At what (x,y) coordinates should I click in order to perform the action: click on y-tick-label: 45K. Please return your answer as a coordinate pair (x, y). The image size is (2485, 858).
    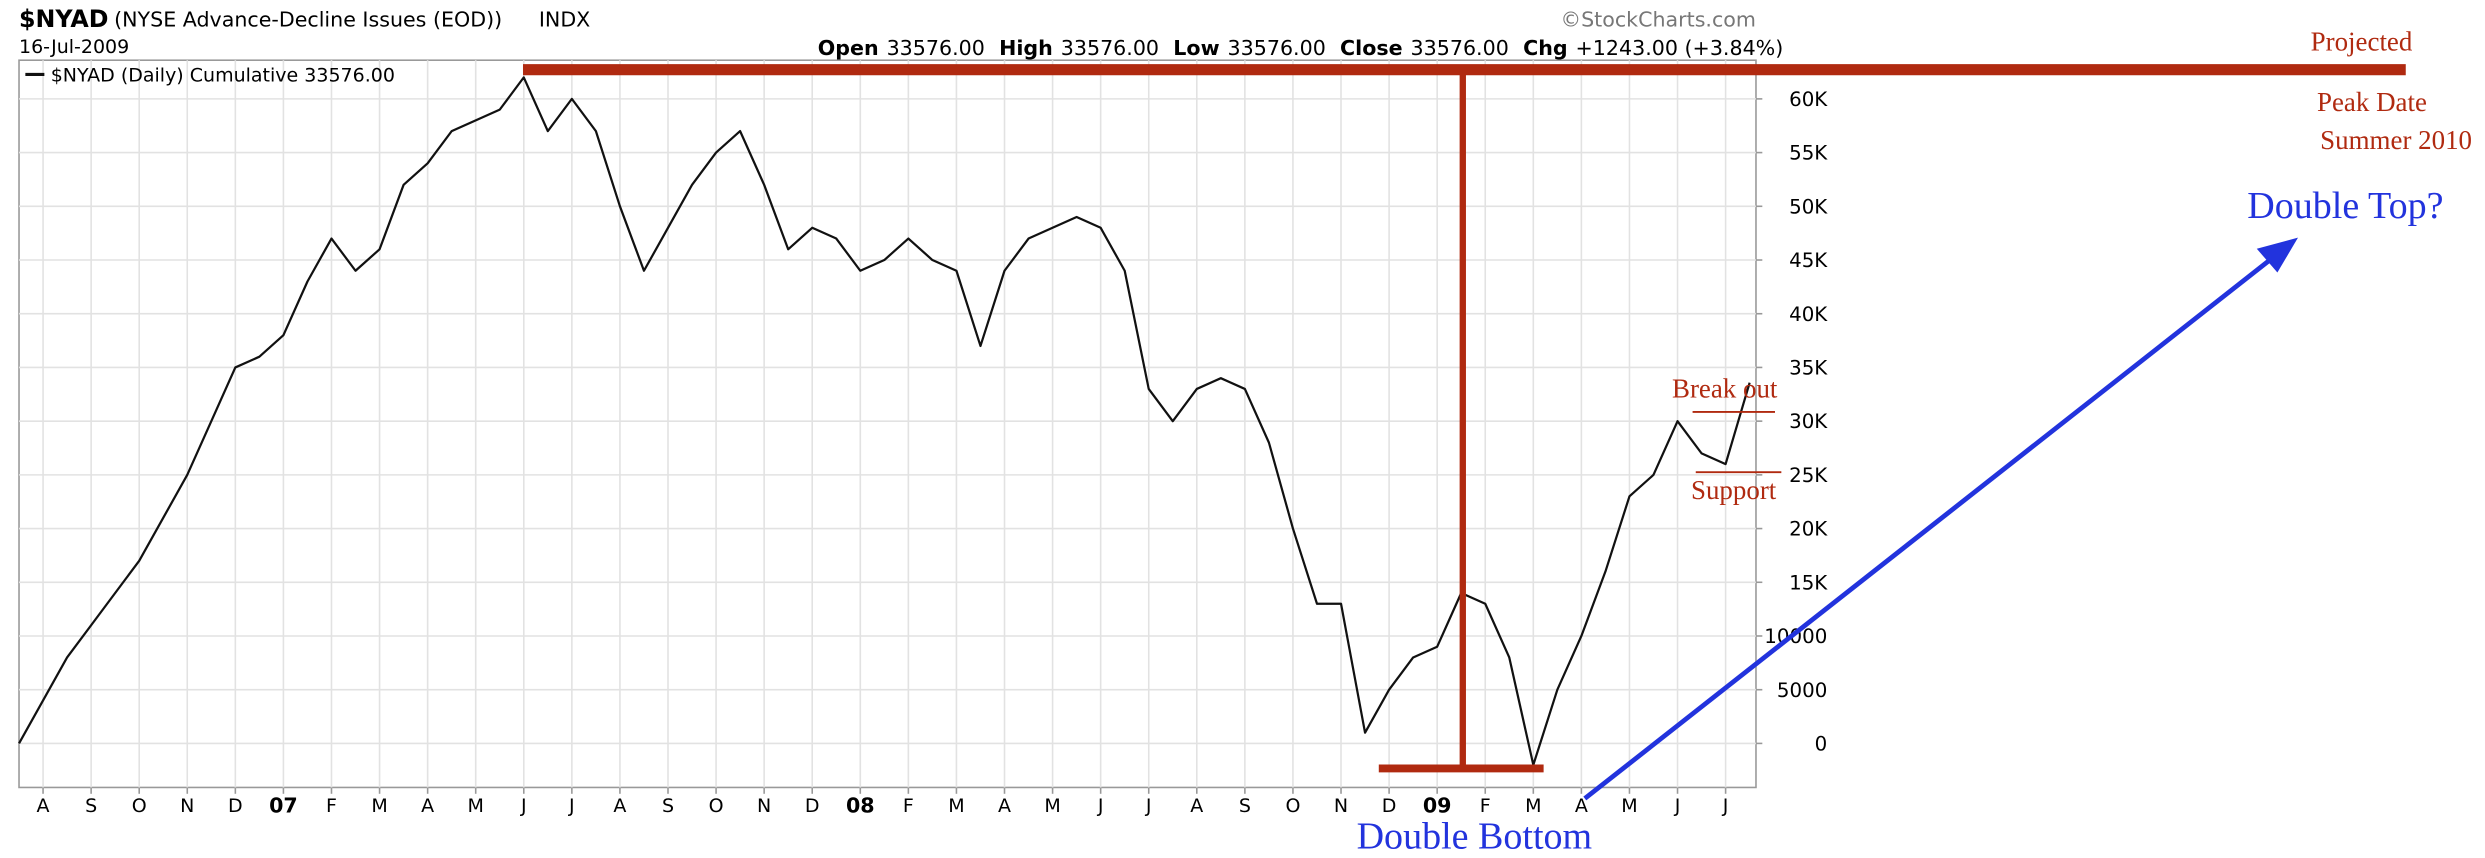
    Looking at the image, I should click on (1808, 260).